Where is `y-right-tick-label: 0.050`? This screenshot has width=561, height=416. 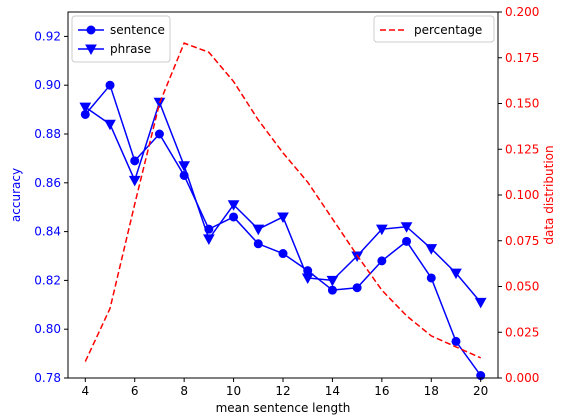 y-right-tick-label: 0.050 is located at coordinates (522, 287).